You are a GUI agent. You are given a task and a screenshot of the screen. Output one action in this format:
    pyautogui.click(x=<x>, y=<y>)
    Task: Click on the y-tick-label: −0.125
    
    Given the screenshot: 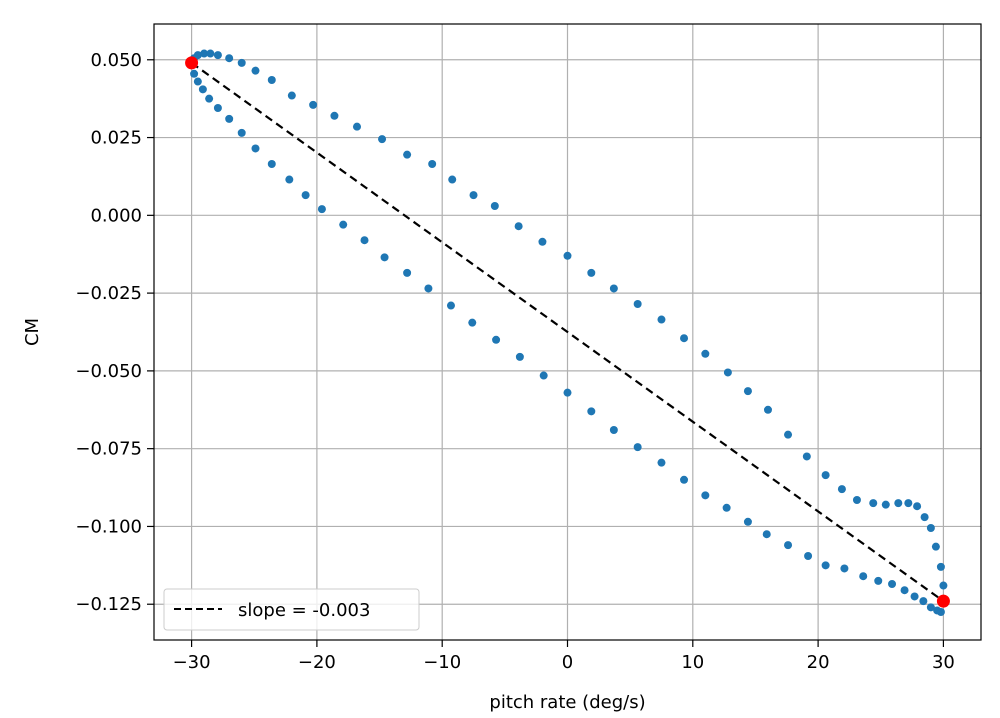 What is the action you would take?
    pyautogui.click(x=108, y=604)
    